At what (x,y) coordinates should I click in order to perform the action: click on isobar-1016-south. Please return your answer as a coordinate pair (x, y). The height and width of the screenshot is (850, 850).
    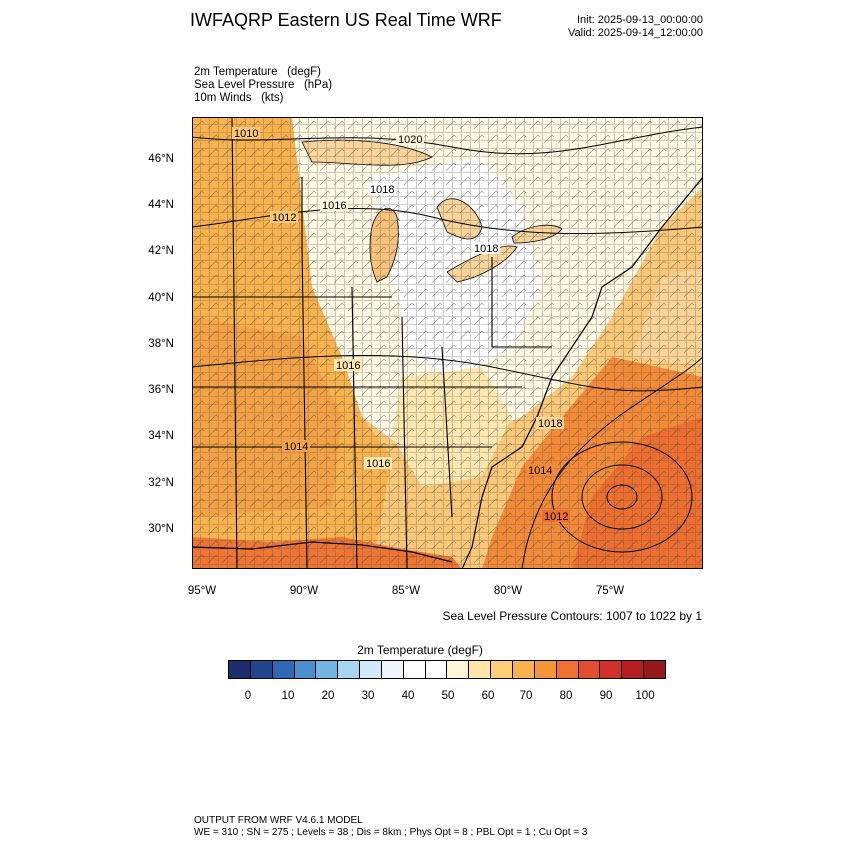
    Looking at the image, I should click on (447, 373).